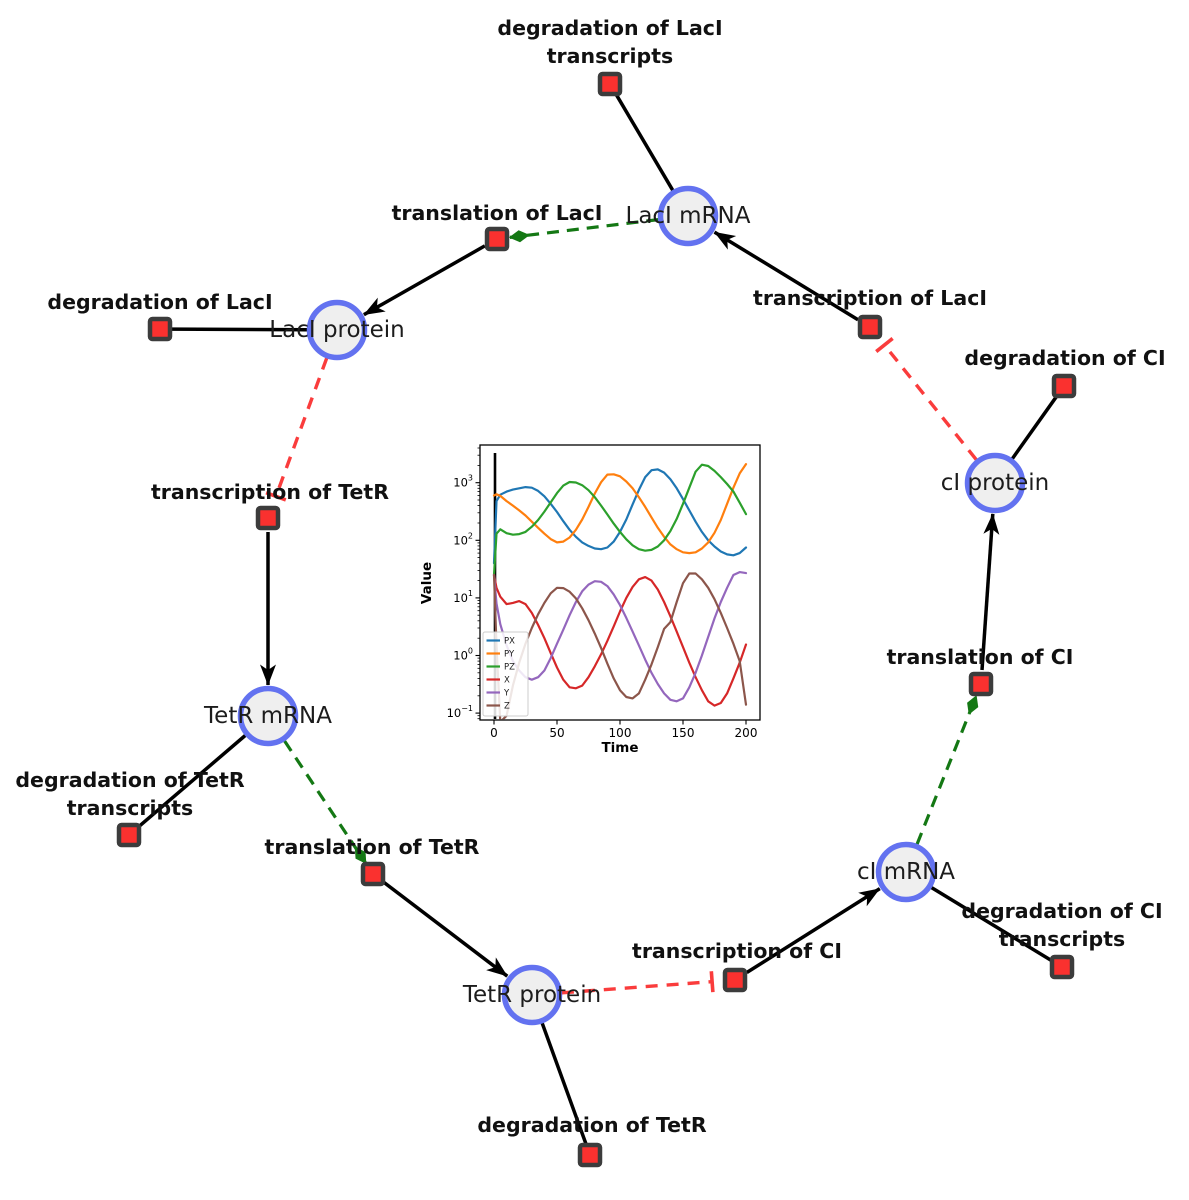 This screenshot has width=1189, height=1200. What do you see at coordinates (609, 28) in the screenshot?
I see `reaction-label-deg_laci_tx: degradation of LacI` at bounding box center [609, 28].